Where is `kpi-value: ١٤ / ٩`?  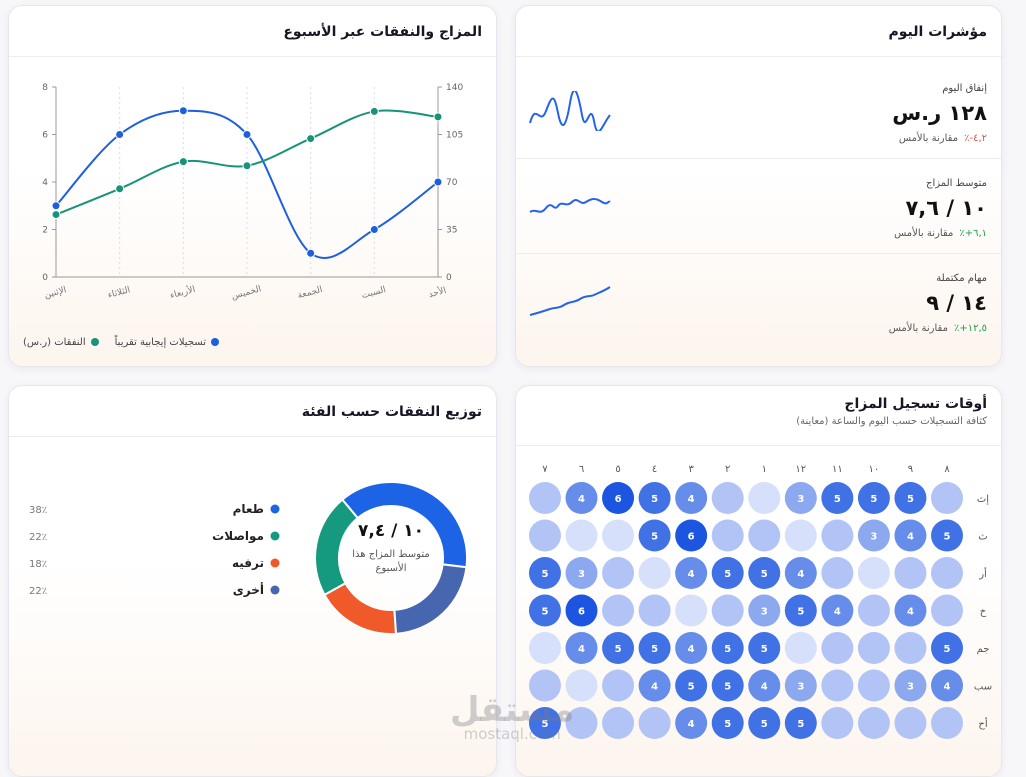 kpi-value: ١٤ / ٩ is located at coordinates (956, 303).